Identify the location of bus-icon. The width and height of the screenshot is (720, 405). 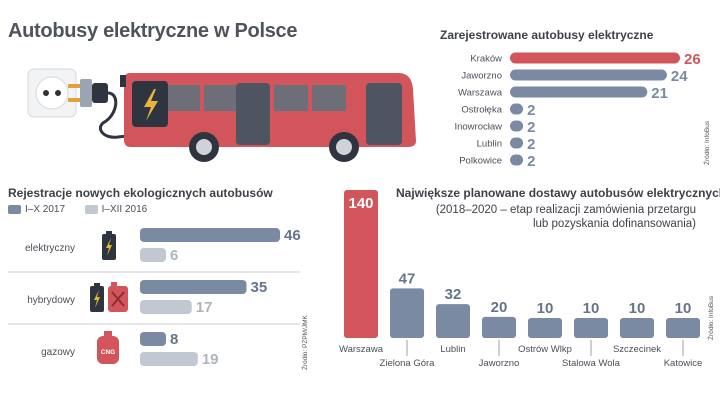
(268, 117).